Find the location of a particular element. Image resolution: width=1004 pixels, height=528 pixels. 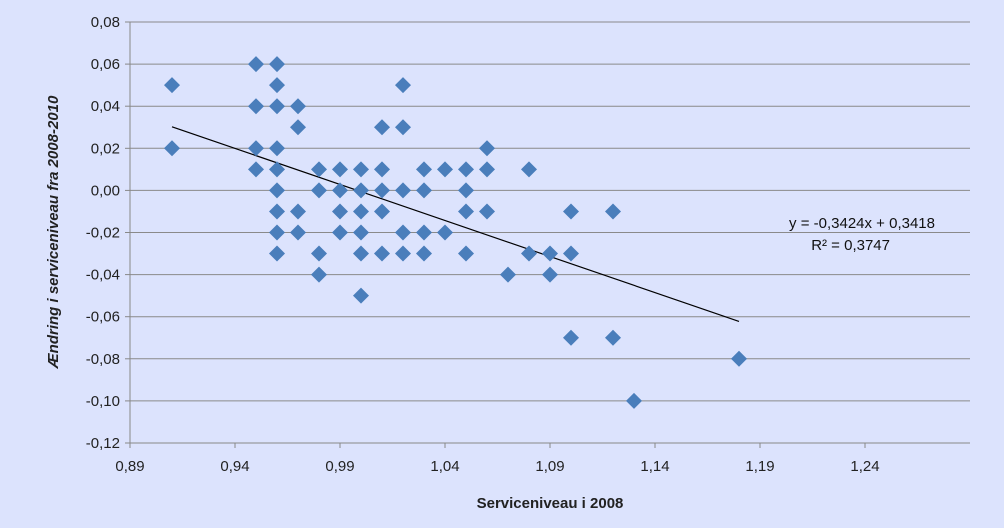

y-tick-label: -0,02 is located at coordinates (103, 233).